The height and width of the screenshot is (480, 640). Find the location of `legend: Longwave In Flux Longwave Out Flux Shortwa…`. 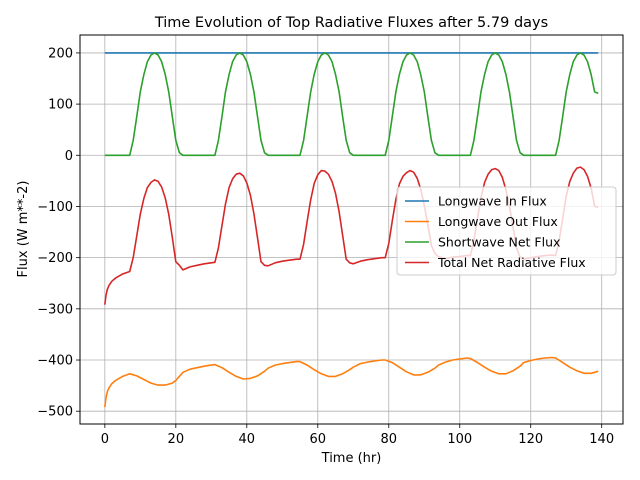

legend: Longwave In Flux Longwave Out Flux Shortwa… is located at coordinates (506, 231).